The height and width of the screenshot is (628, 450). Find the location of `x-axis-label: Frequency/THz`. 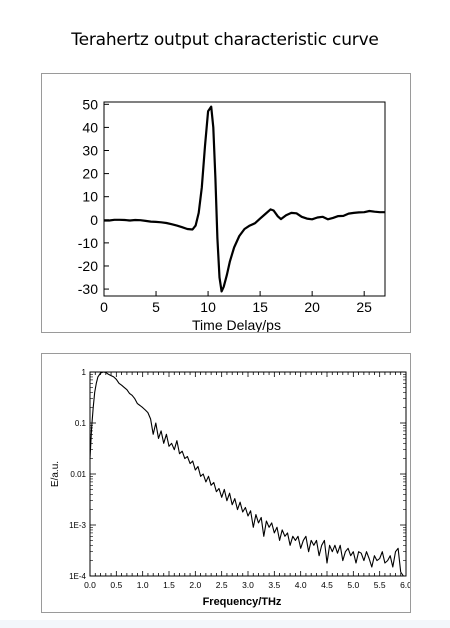

x-axis-label: Frequency/THz is located at coordinates (242, 602).